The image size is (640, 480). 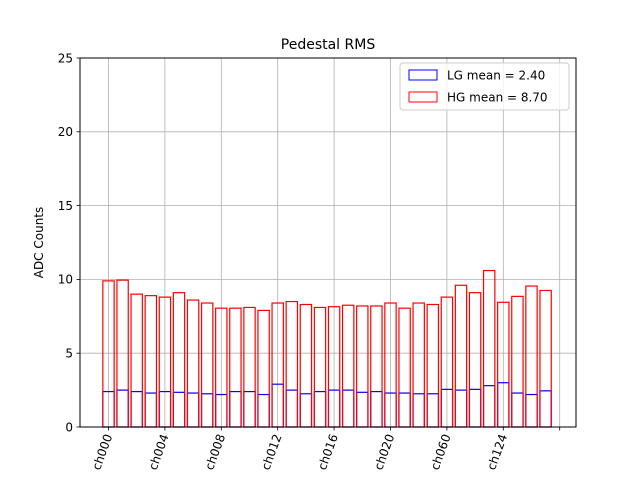 I want to click on y-axis-label: ADC Counts, so click(x=39, y=243).